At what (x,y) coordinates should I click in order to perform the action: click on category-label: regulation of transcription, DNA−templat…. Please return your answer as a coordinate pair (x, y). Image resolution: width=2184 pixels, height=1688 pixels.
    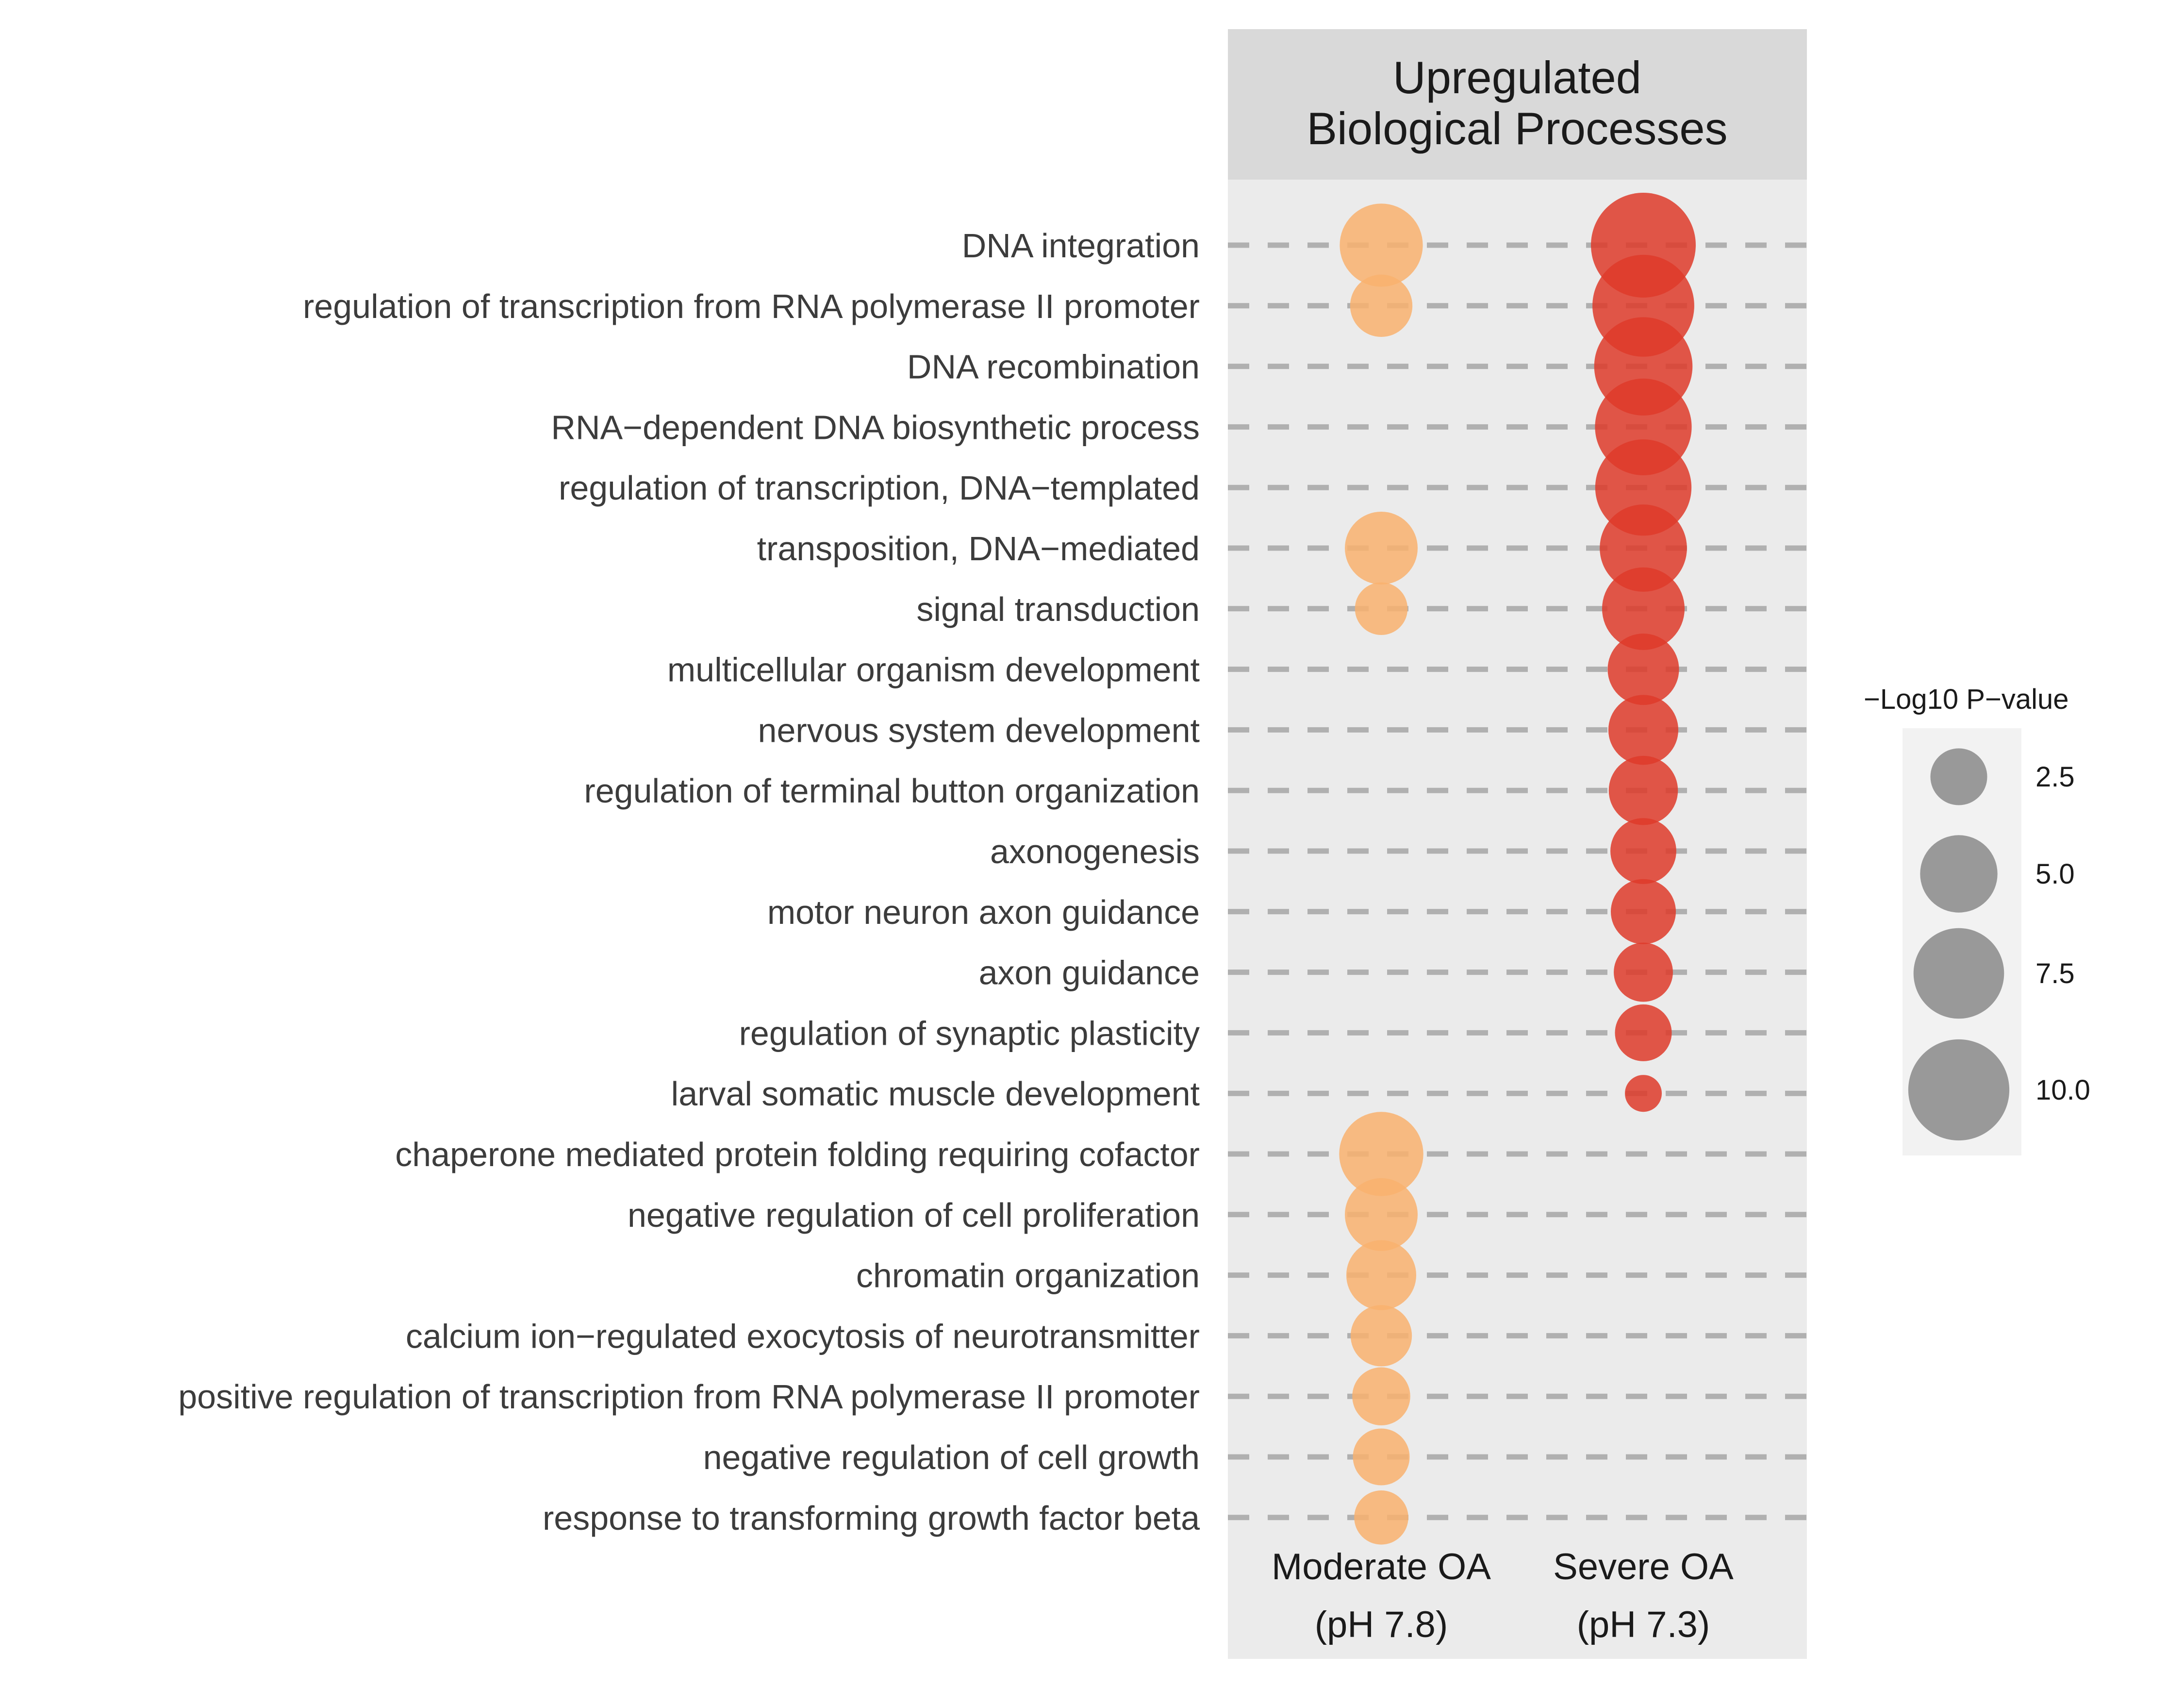
    Looking at the image, I should click on (879, 488).